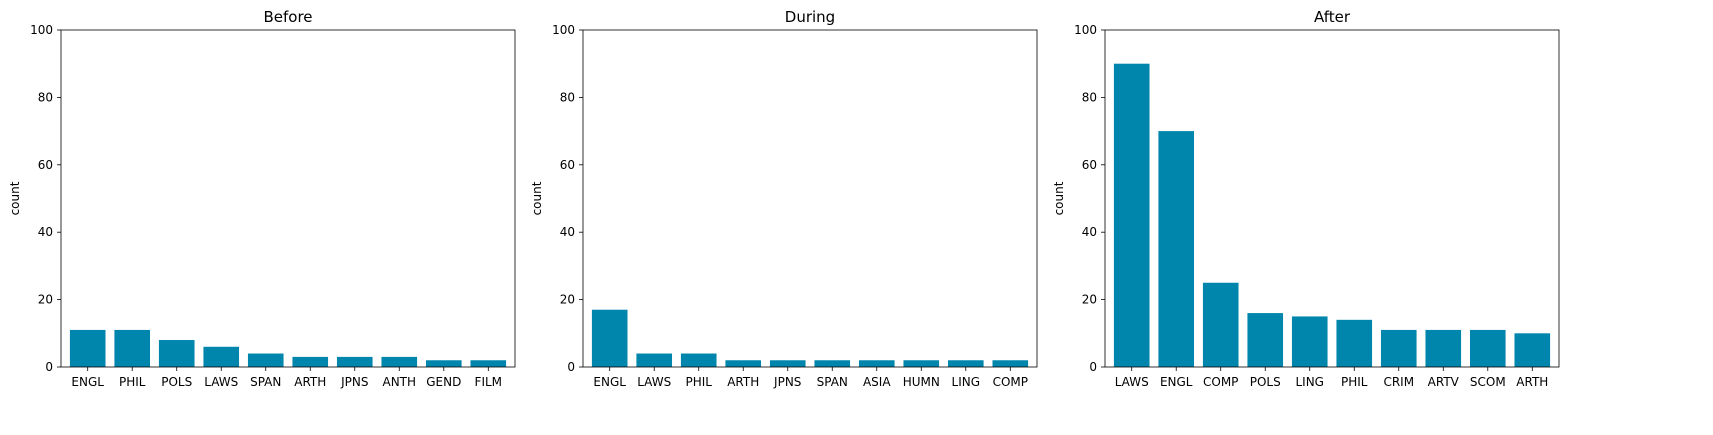 This screenshot has width=1713, height=435. Describe the element at coordinates (1487, 348) in the screenshot. I see `bar-scom` at that location.